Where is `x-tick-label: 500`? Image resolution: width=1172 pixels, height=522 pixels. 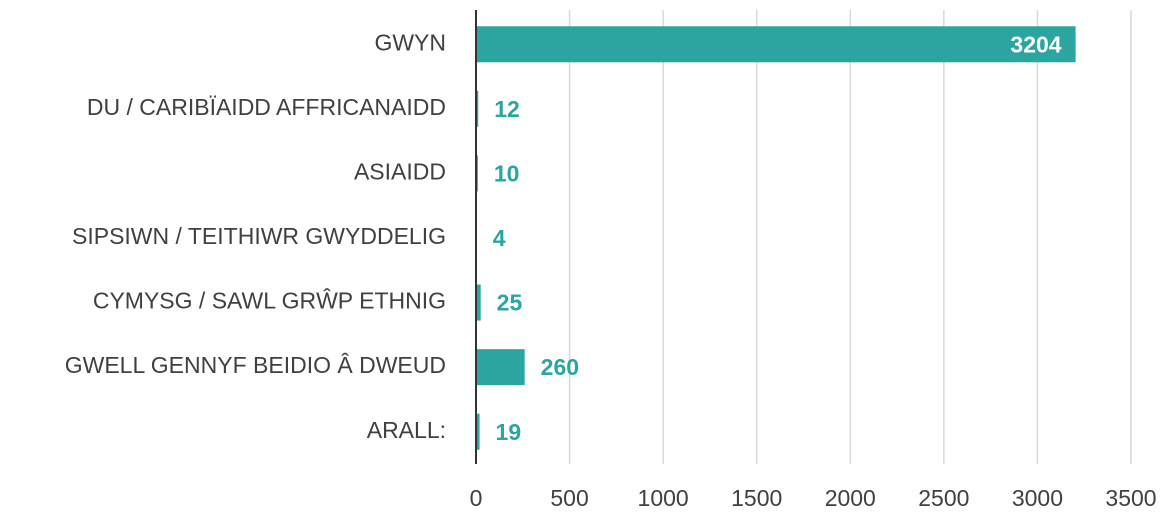 x-tick-label: 500 is located at coordinates (569, 498).